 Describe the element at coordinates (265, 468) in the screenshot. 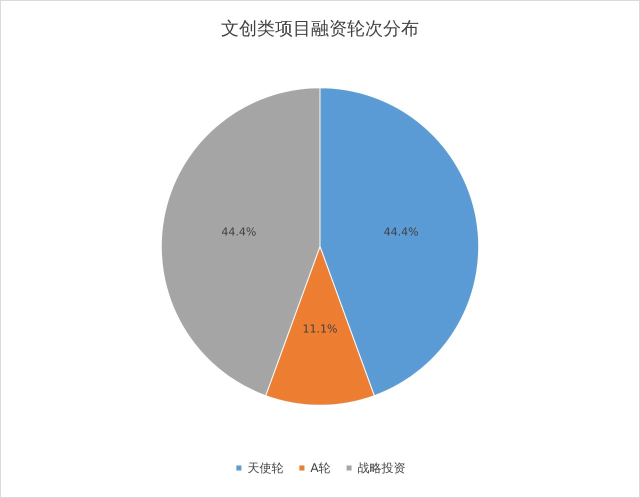

I see `legend-label: 天使轮` at that location.